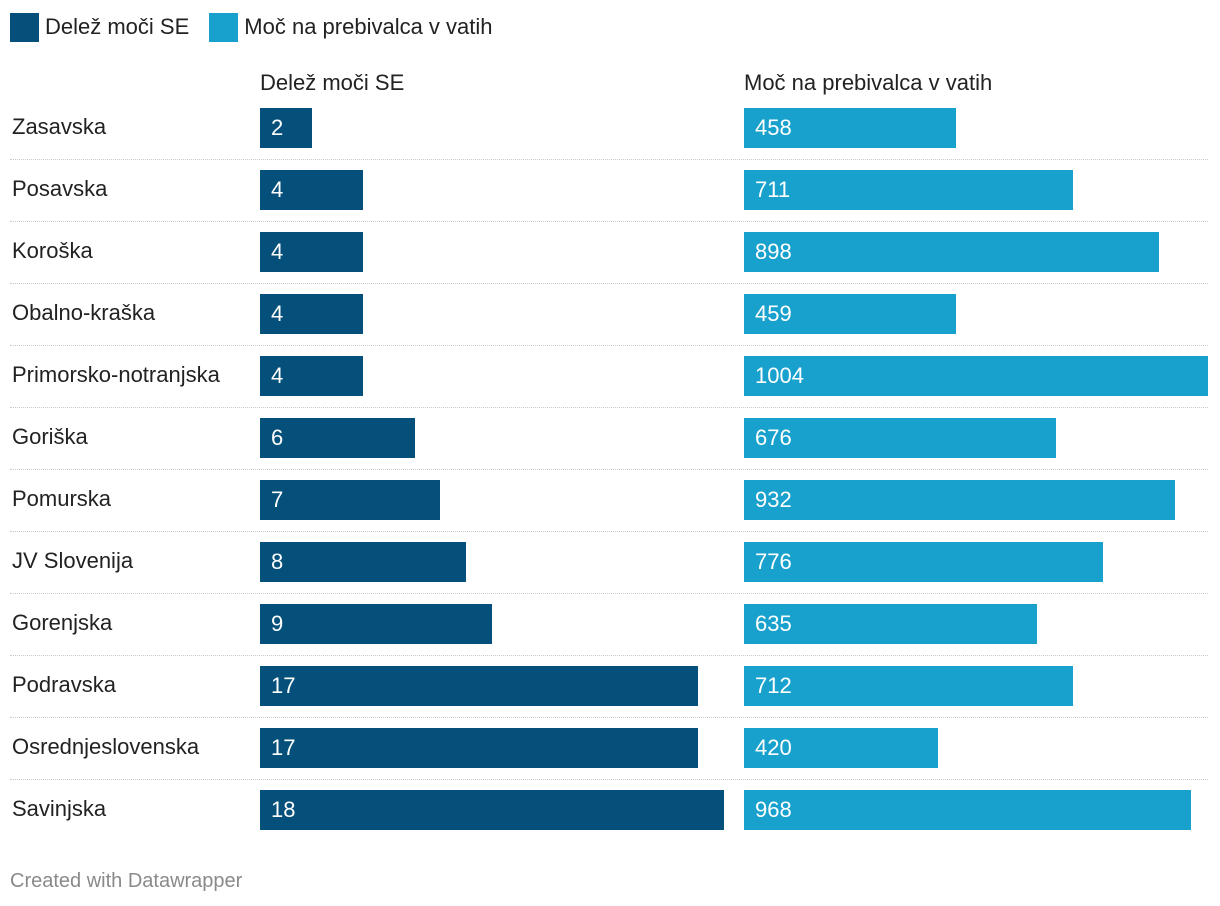 The height and width of the screenshot is (906, 1220). Describe the element at coordinates (50, 436) in the screenshot. I see `row-label: Goriška` at that location.